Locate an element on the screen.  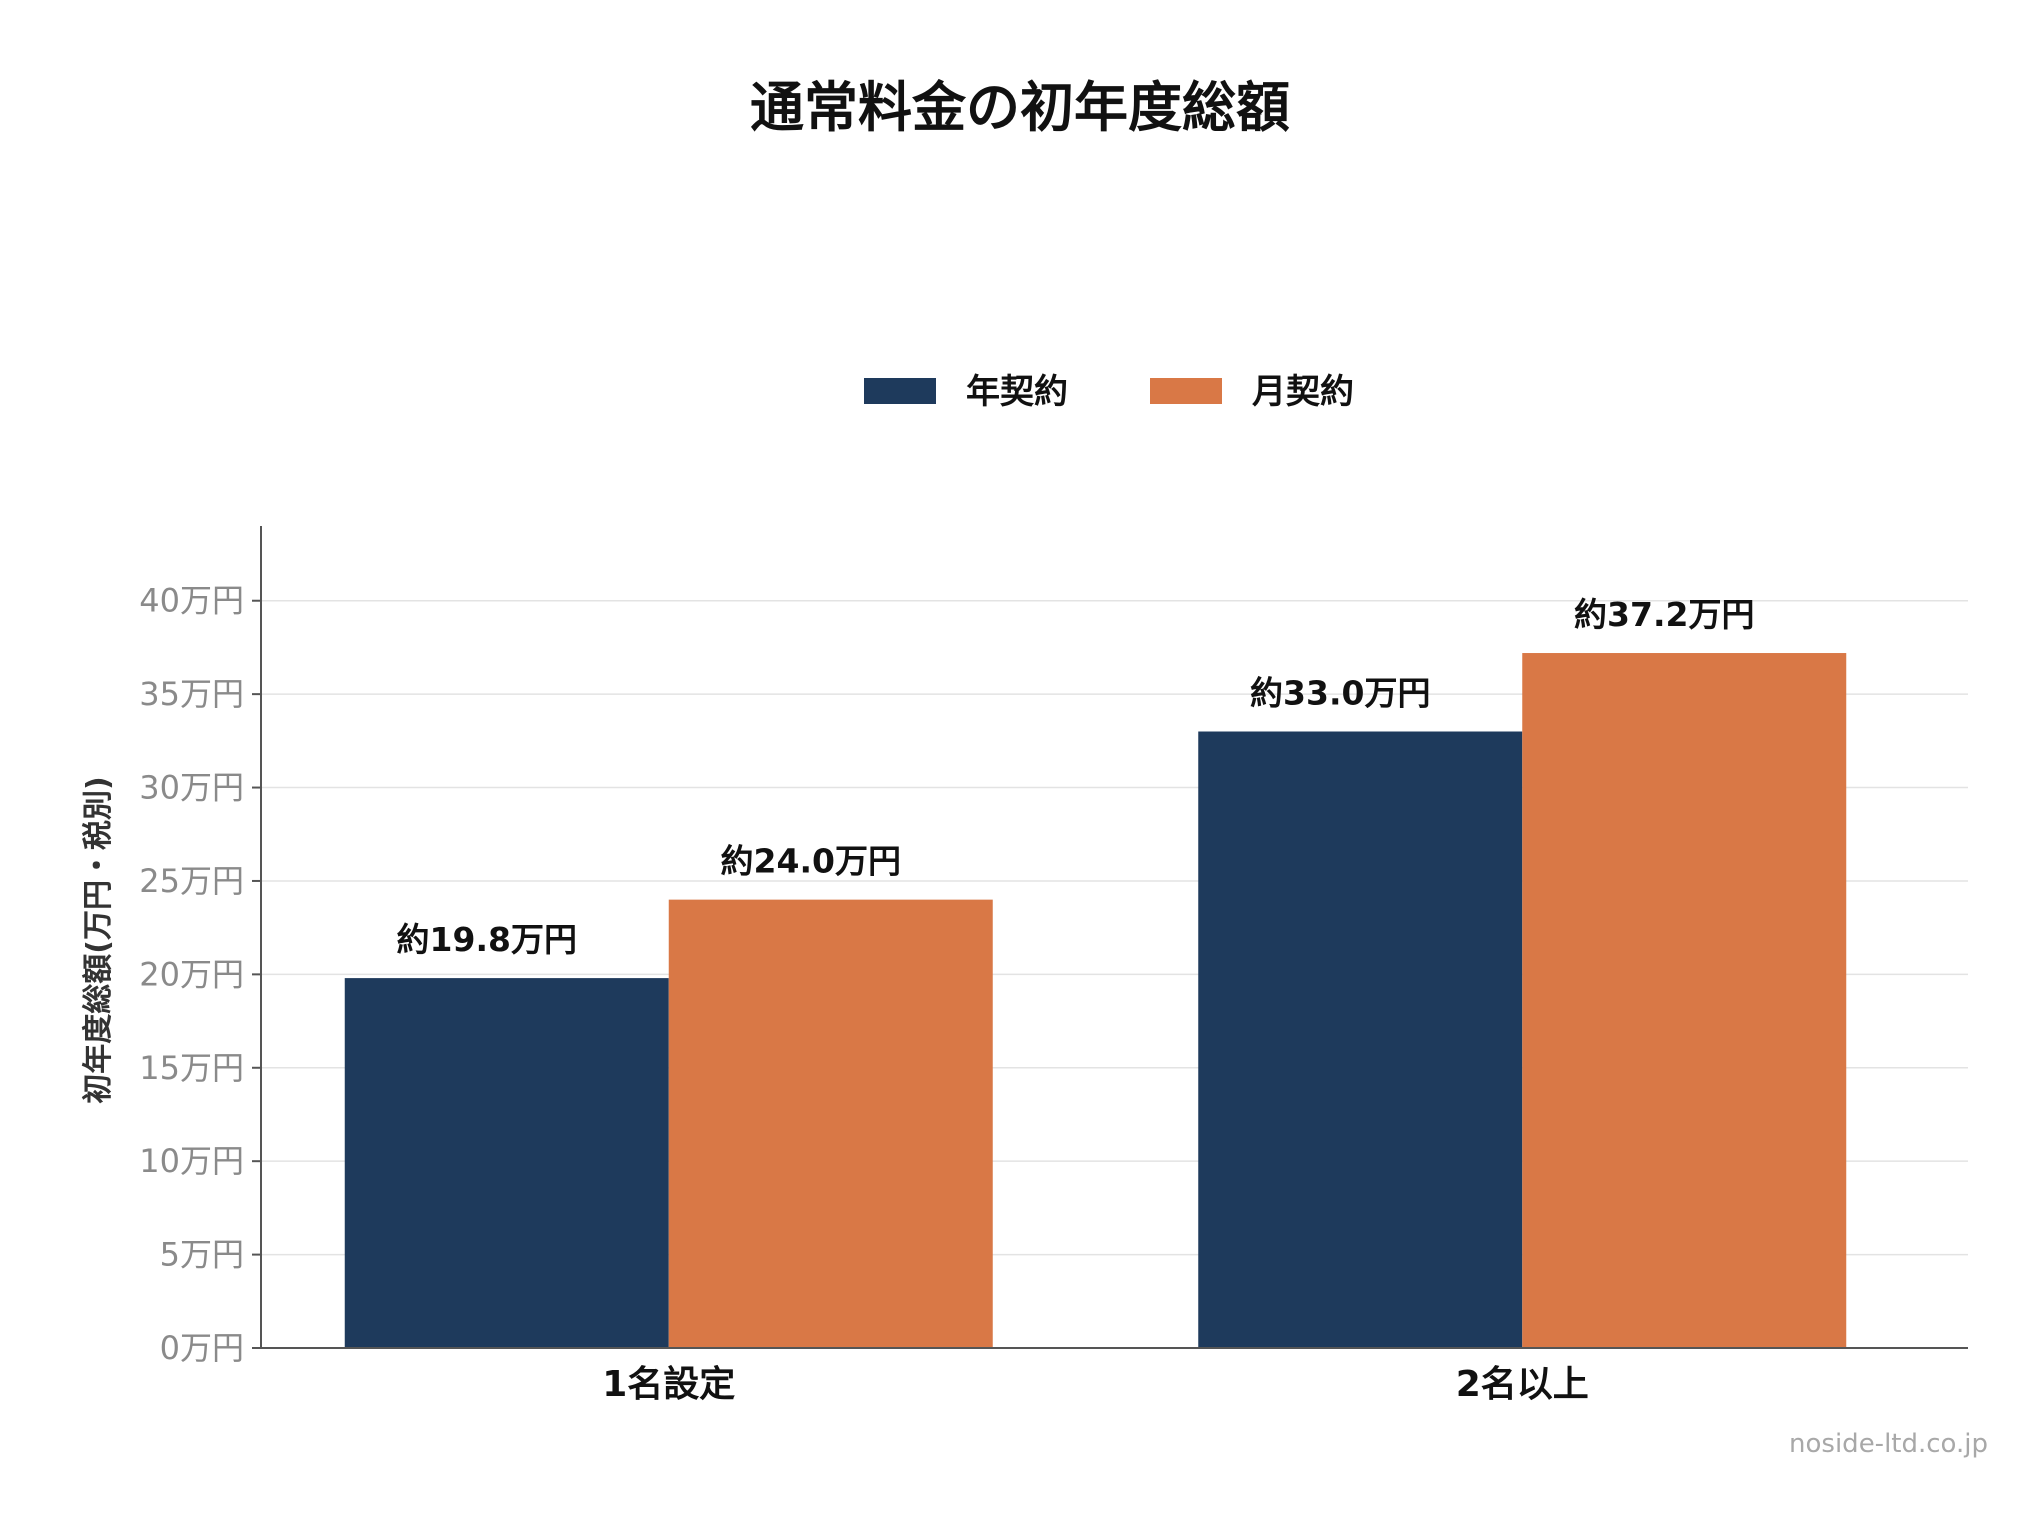
data-label: 約37.2万円 is located at coordinates (1664, 614).